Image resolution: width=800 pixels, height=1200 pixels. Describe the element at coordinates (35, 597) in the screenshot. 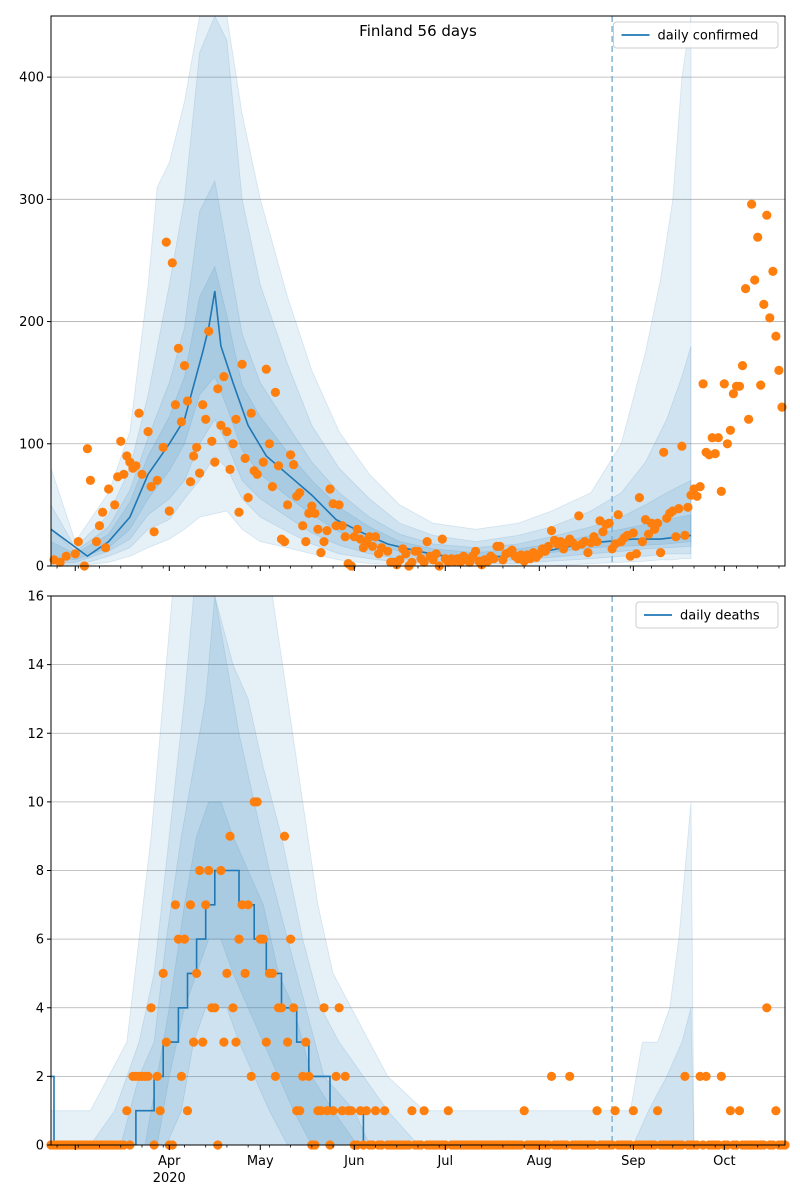

I see `y-tick-label: 16` at that location.